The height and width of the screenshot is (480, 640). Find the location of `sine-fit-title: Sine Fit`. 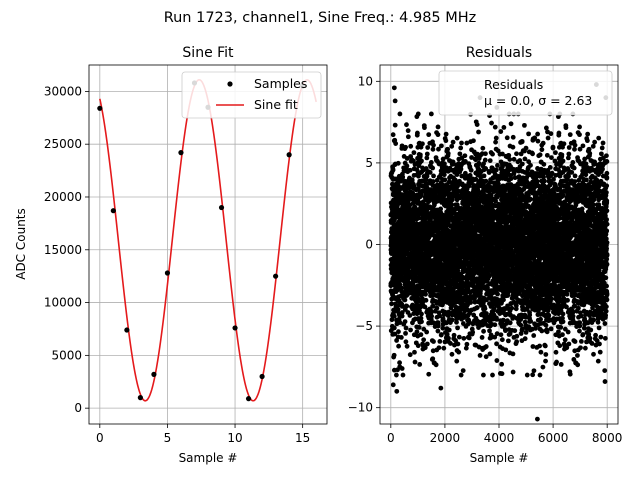

sine-fit-title: Sine Fit is located at coordinates (208, 53).